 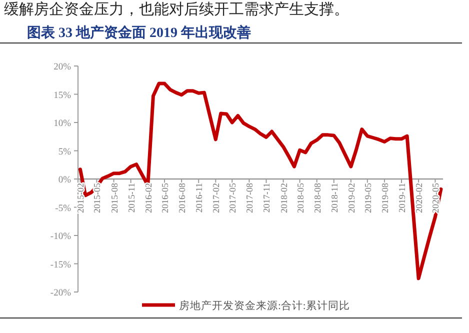 What do you see at coordinates (61, 265) in the screenshot?
I see `y-tick-label: -15%` at bounding box center [61, 265].